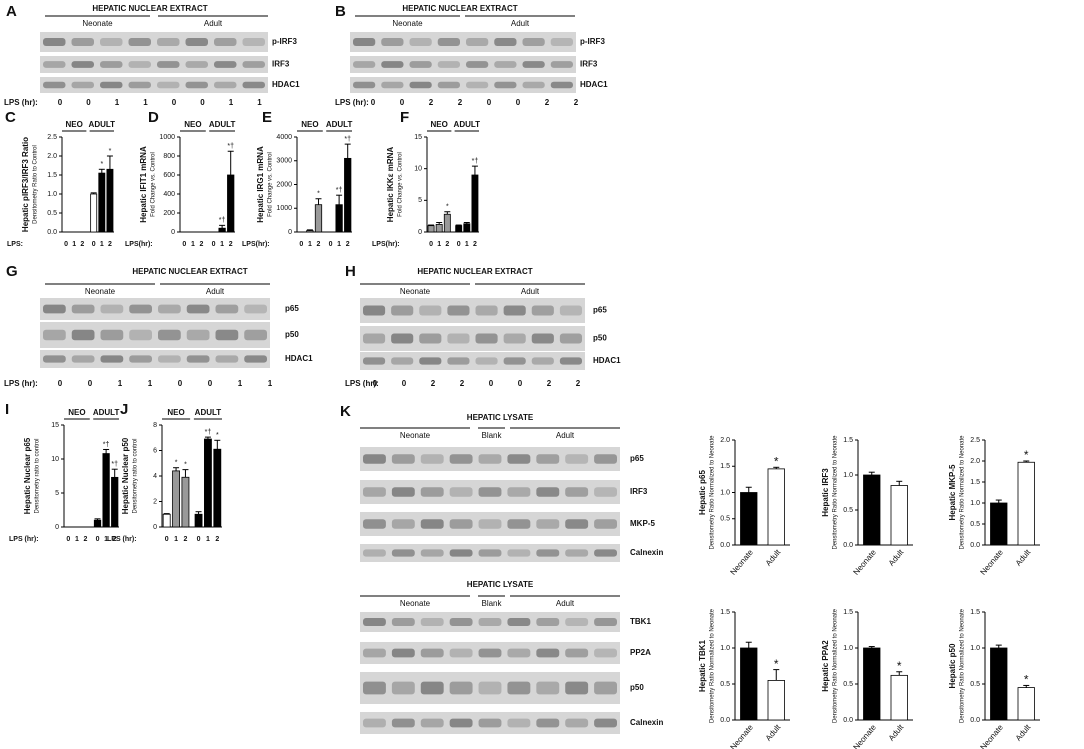 This screenshot has width=1084, height=749. What do you see at coordinates (155, 501) in the screenshot?
I see `y-tick-label: 2` at bounding box center [155, 501].